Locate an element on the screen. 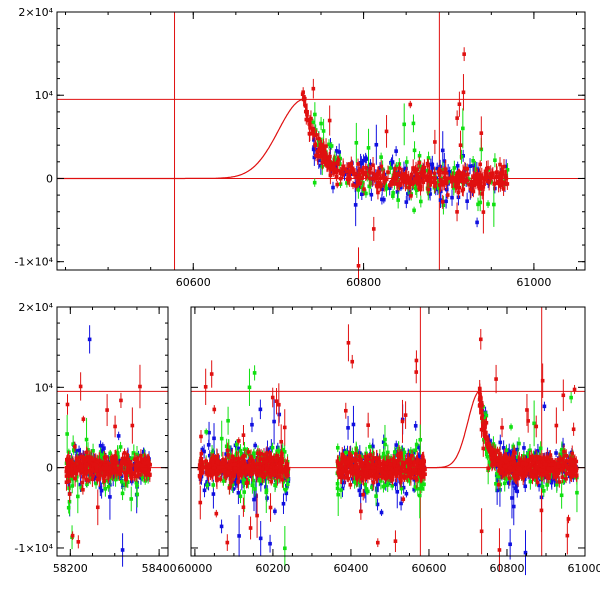 The width and height of the screenshot is (600, 600). y-tick-label: 10⁴ is located at coordinates (44, 387).